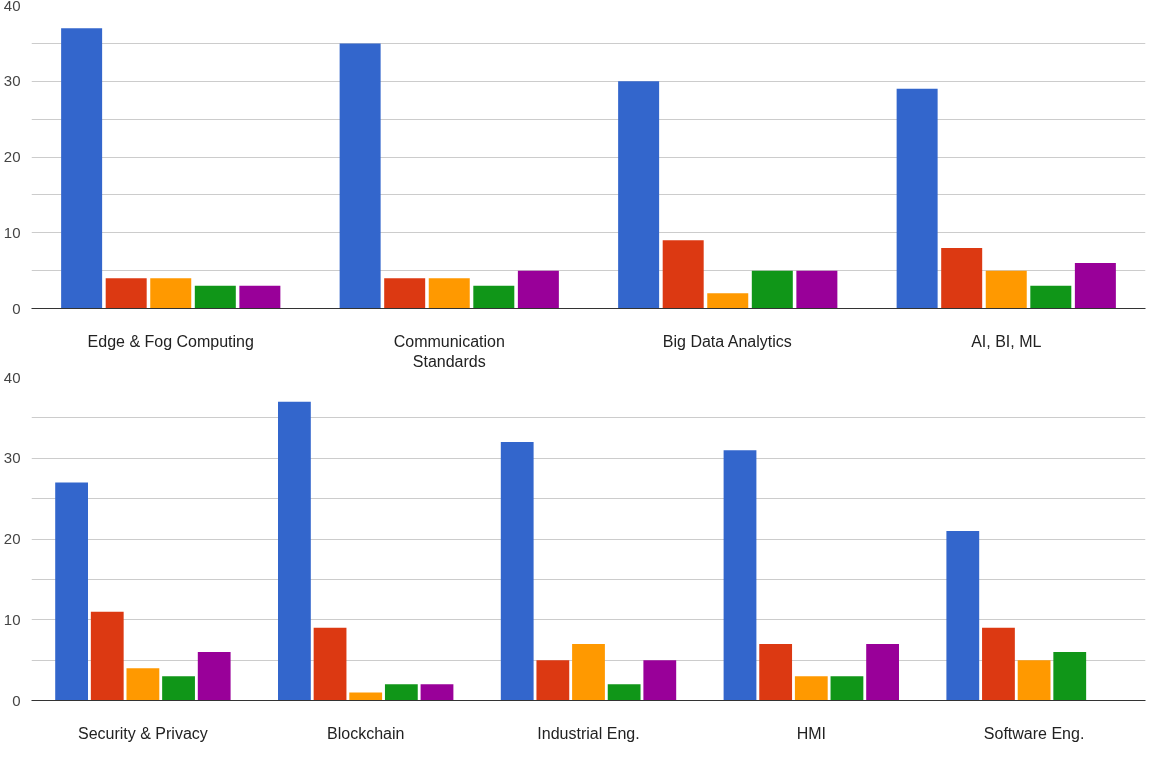  I want to click on x-tick-label: Blockchain, so click(366, 733).